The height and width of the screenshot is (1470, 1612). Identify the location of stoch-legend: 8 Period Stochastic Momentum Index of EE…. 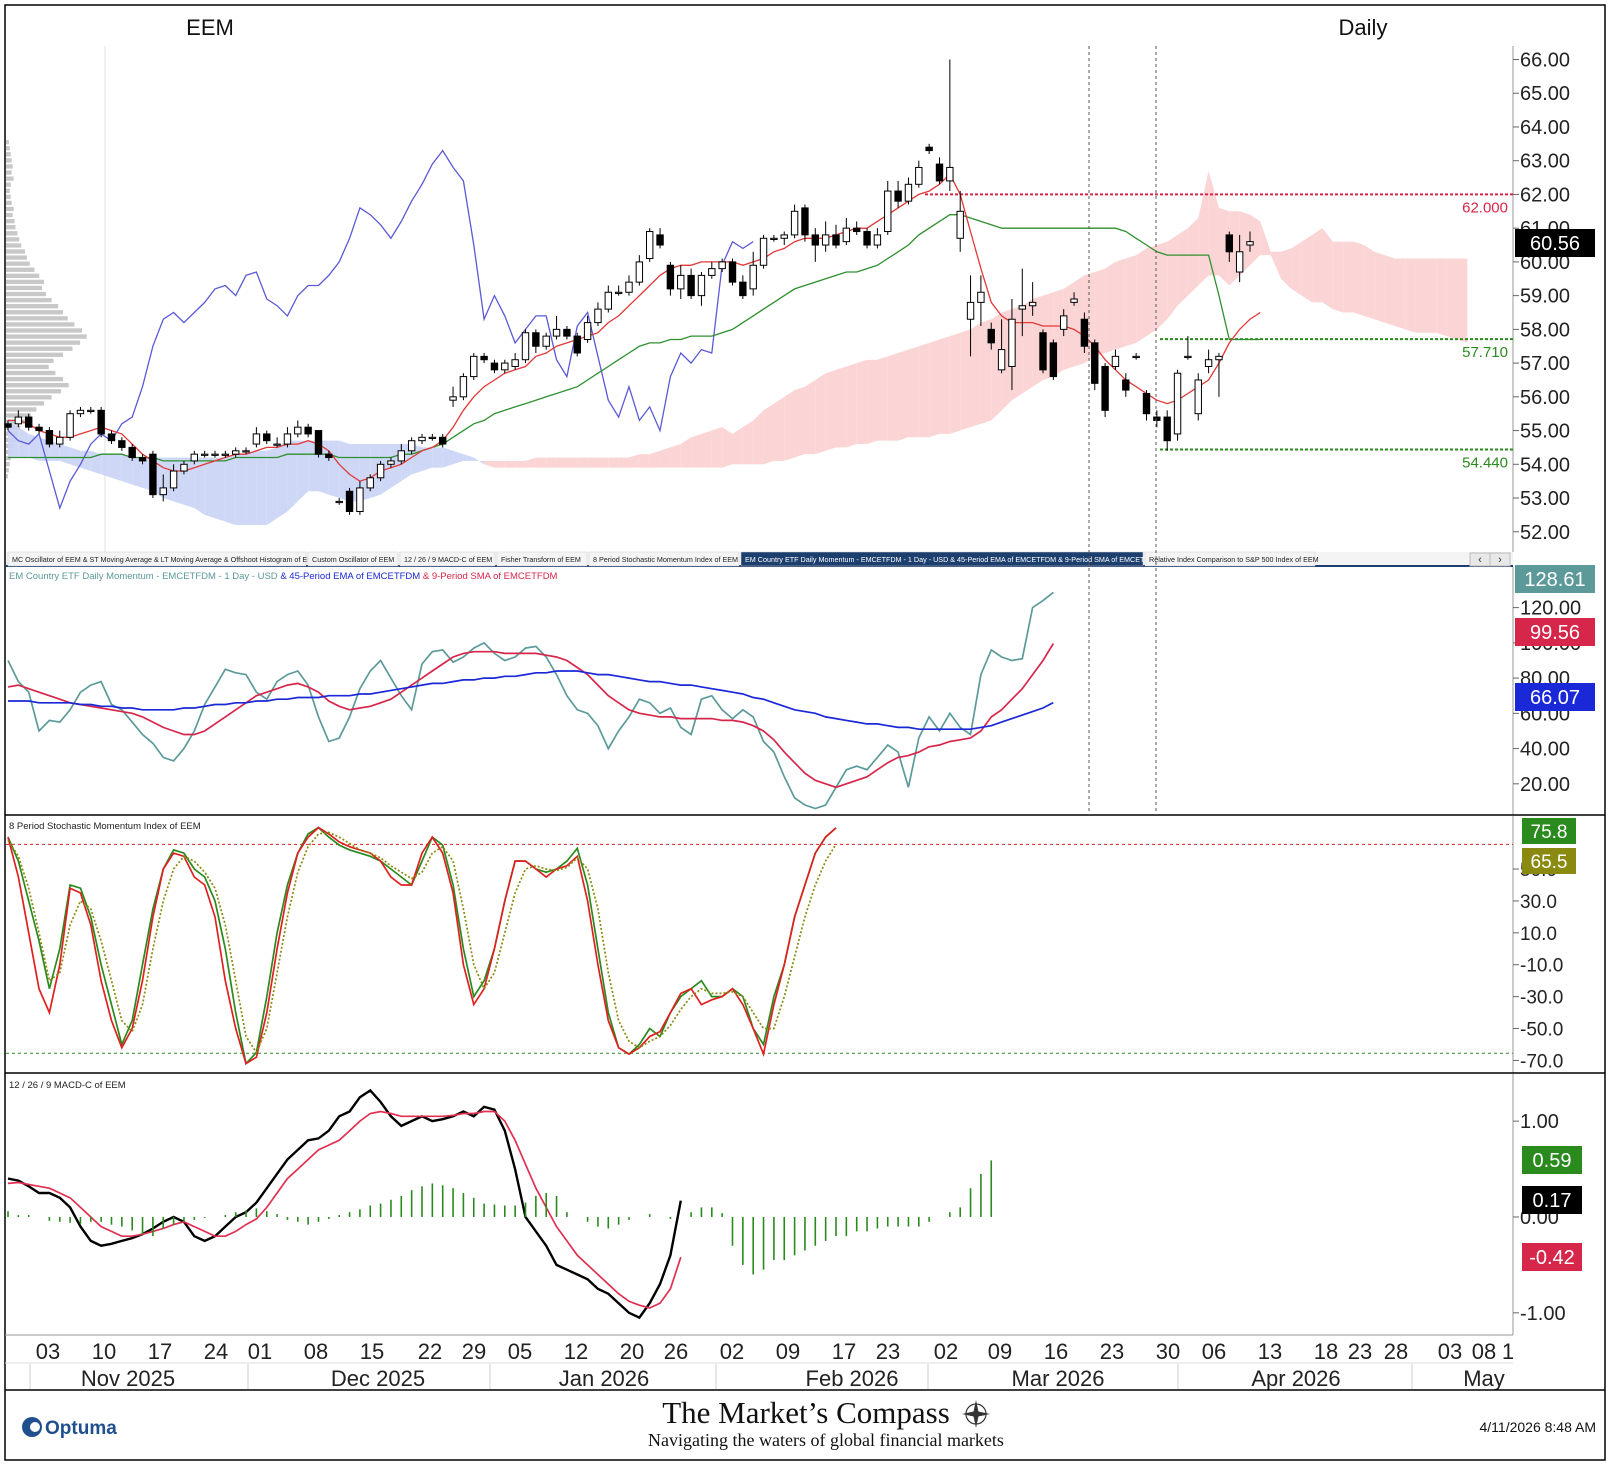
(105, 826).